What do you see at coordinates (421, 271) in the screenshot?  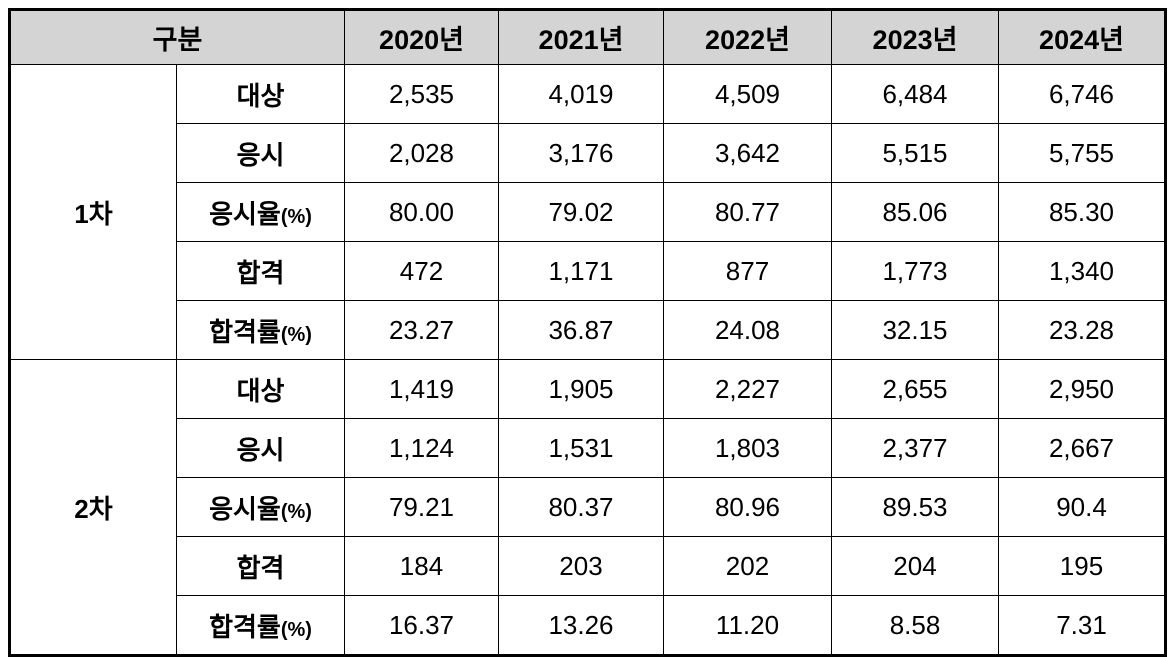 I see `value-cell: 472` at bounding box center [421, 271].